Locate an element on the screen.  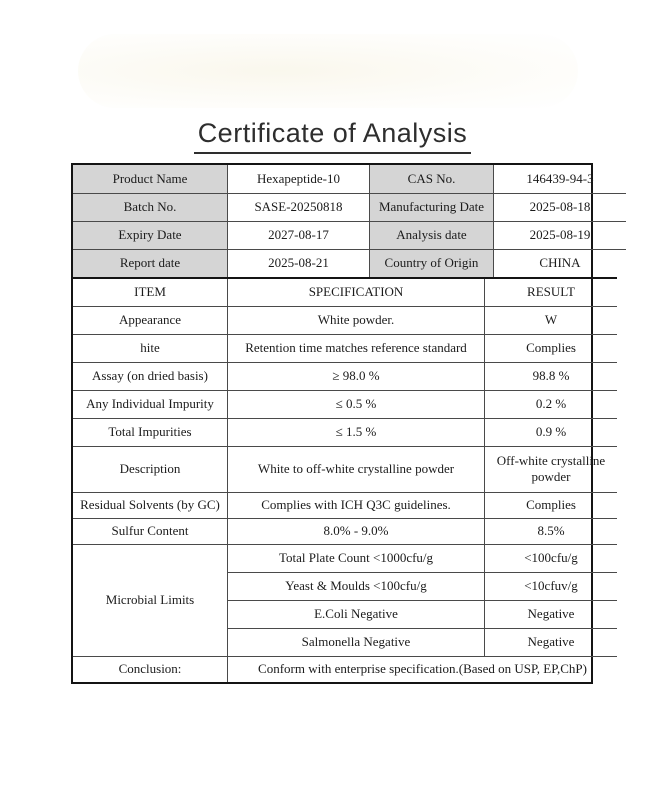
microbial-limits-label: Microbial Limits is located at coordinates (150, 600).